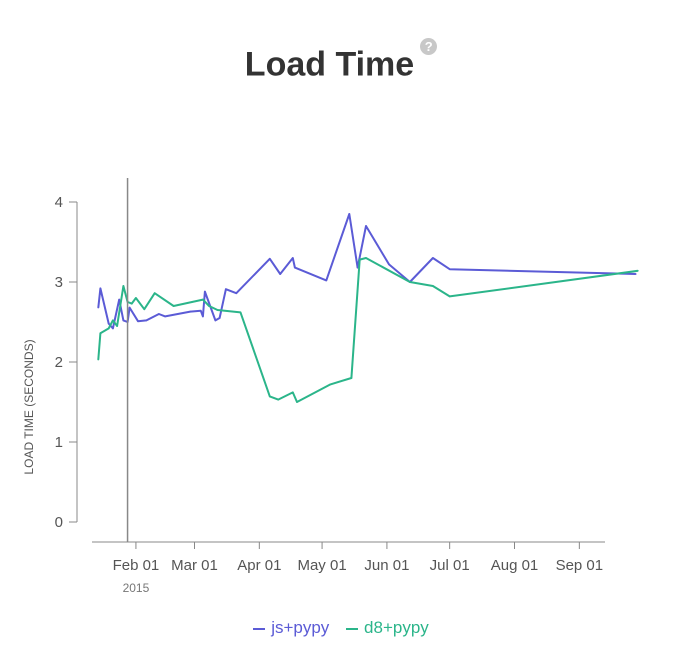 The height and width of the screenshot is (666, 682). I want to click on x-tick-label: May 01, so click(321, 565).